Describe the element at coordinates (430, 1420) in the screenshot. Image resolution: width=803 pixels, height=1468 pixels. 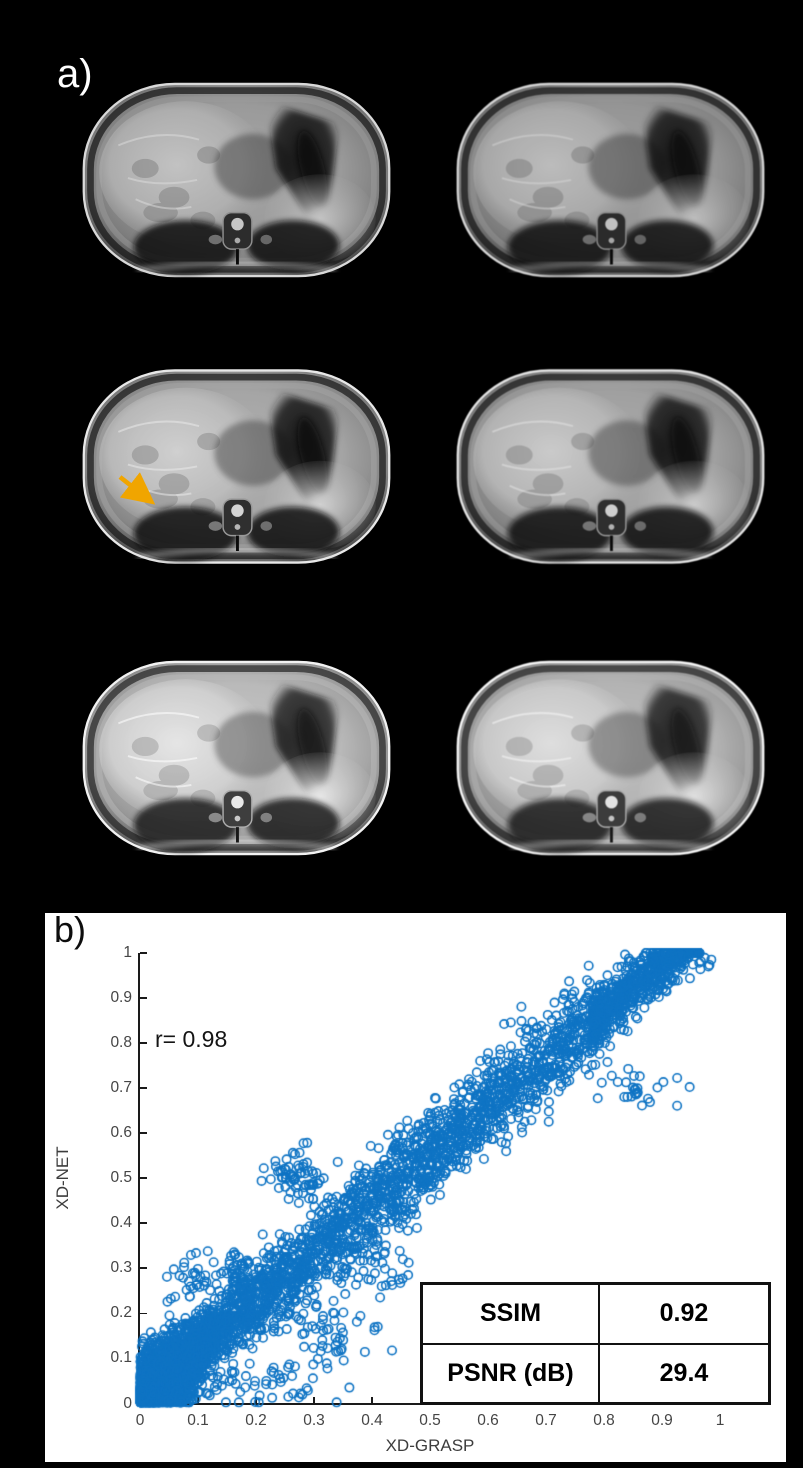
I see `x-tick-label: 0.5` at that location.